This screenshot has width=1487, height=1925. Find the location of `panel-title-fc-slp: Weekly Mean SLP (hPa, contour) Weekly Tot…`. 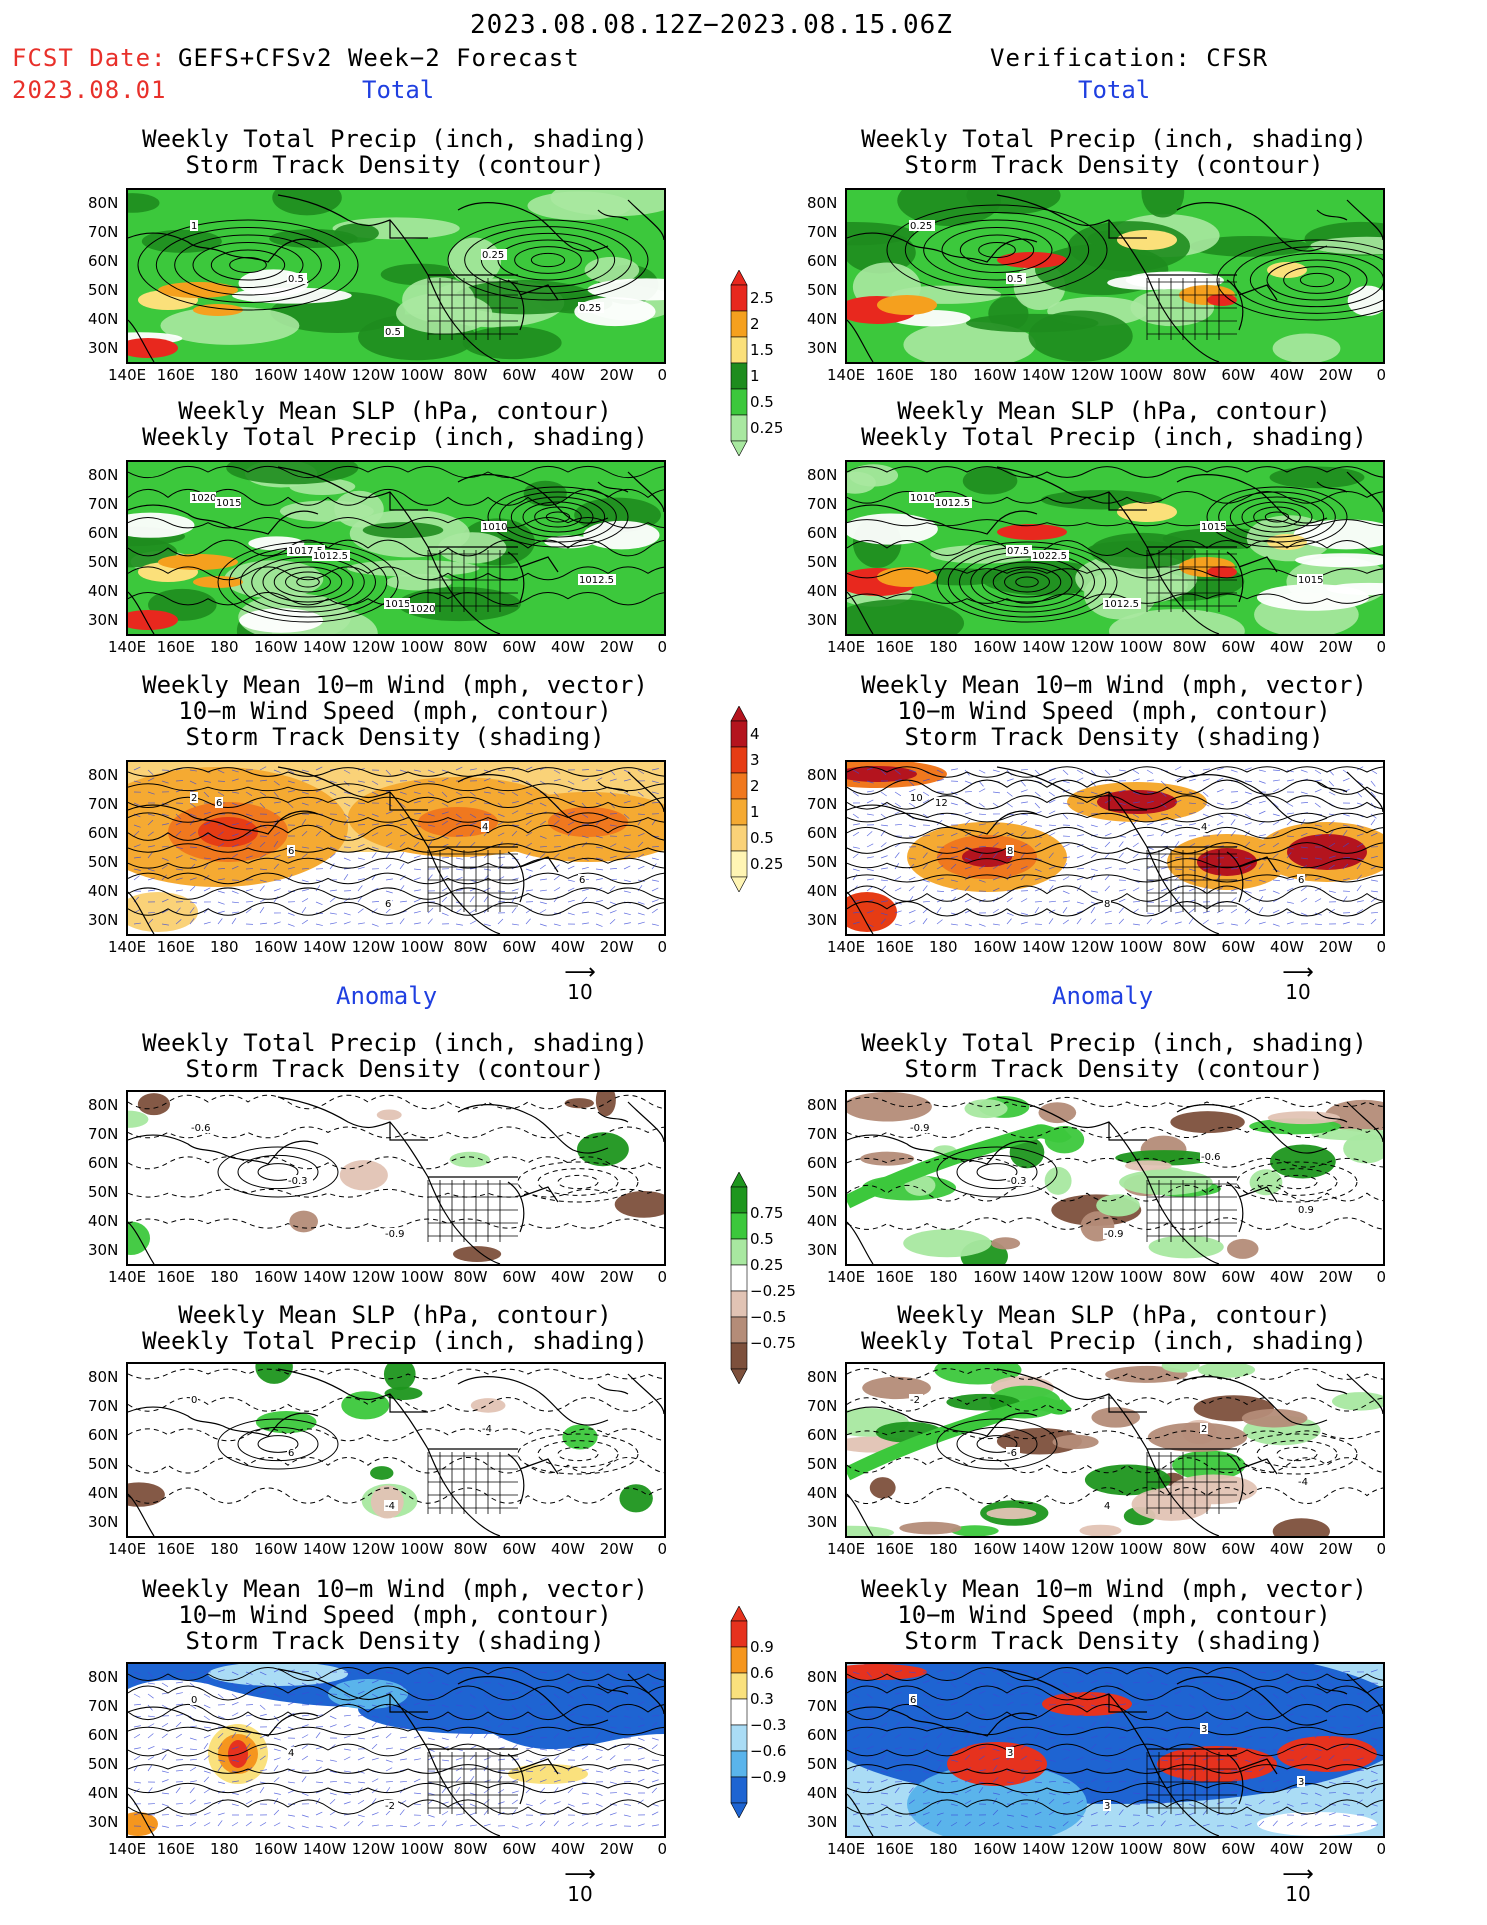

panel-title-fc-slp: Weekly Mean SLP (hPa, contour) Weekly Tot… is located at coordinates (395, 424).